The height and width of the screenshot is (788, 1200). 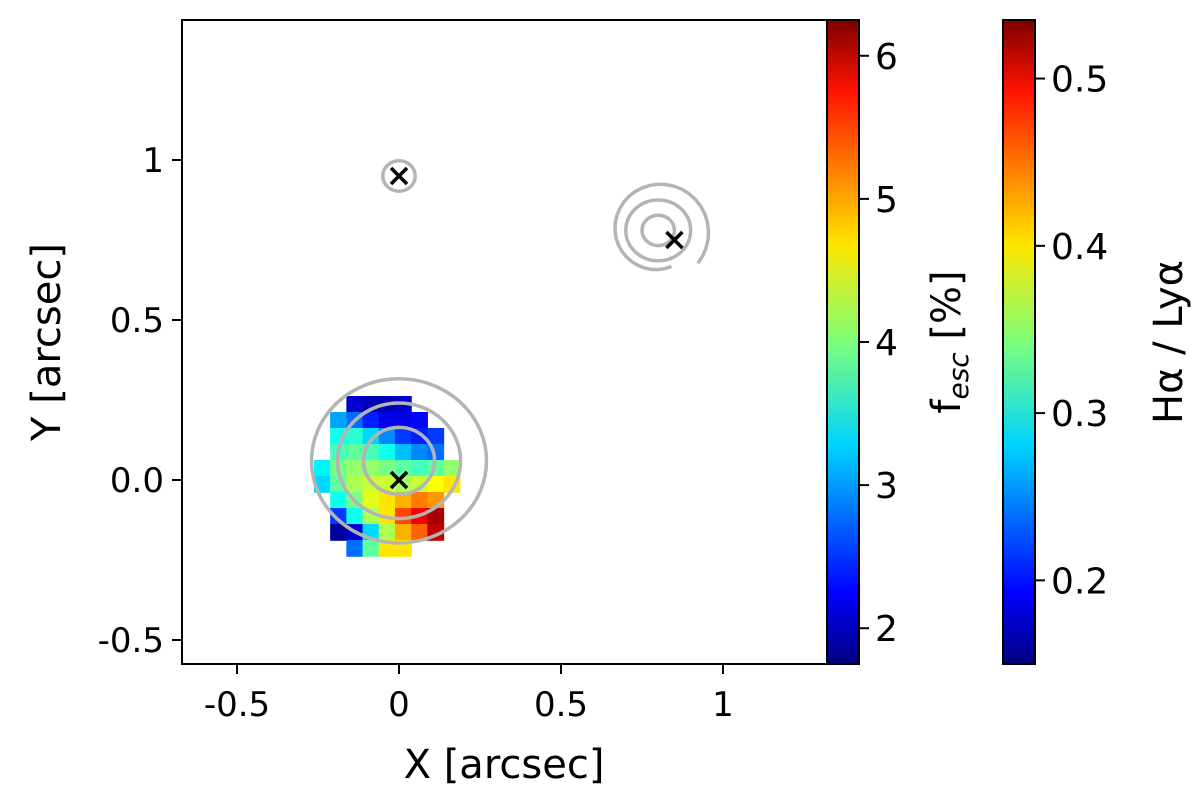 I want to click on colorbar-tick-label: 3, so click(x=886, y=486).